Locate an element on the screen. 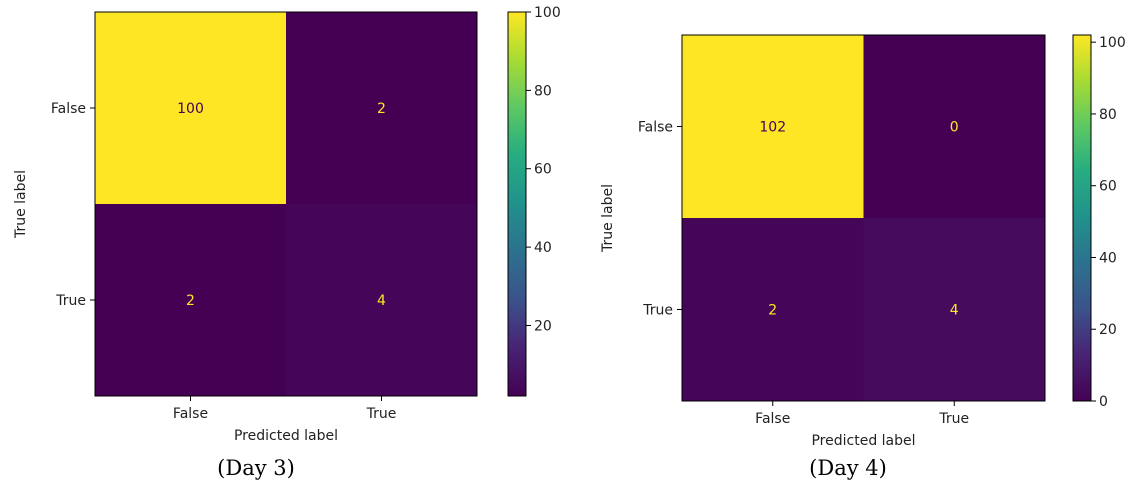  figure-caption: (Day 4) is located at coordinates (848, 468).